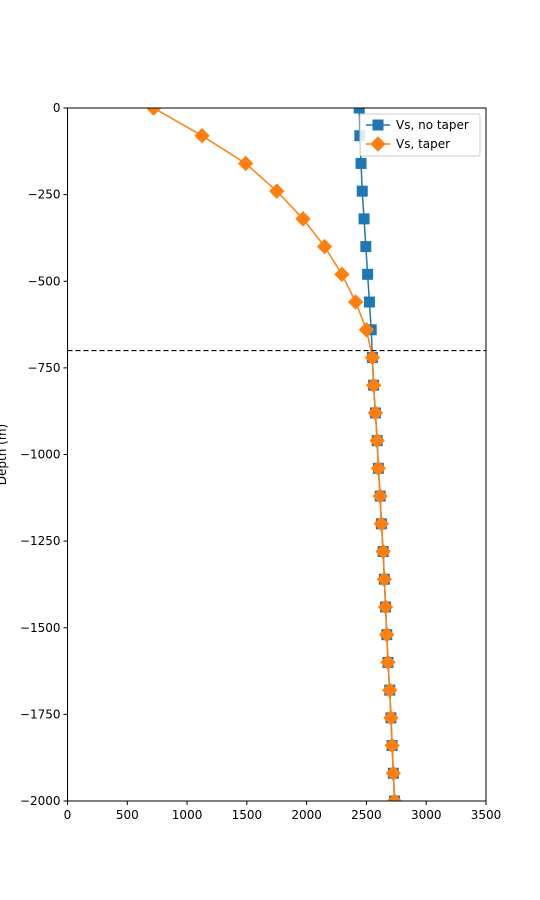  I want to click on y-axis: 0 −250 −500 −750 −1000 −1250 −1500 −1750 −2000, so click(44, 454).